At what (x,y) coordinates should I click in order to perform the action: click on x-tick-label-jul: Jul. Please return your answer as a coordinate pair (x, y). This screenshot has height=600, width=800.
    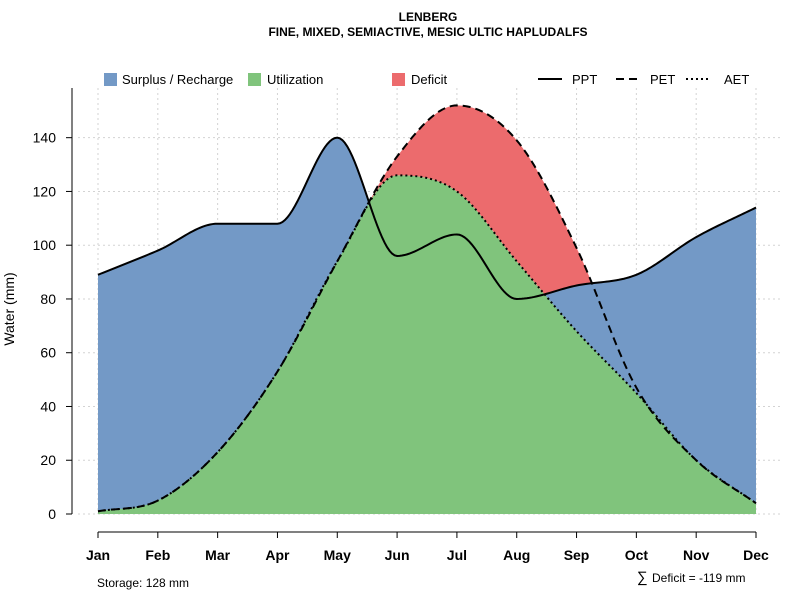
    Looking at the image, I should click on (457, 555).